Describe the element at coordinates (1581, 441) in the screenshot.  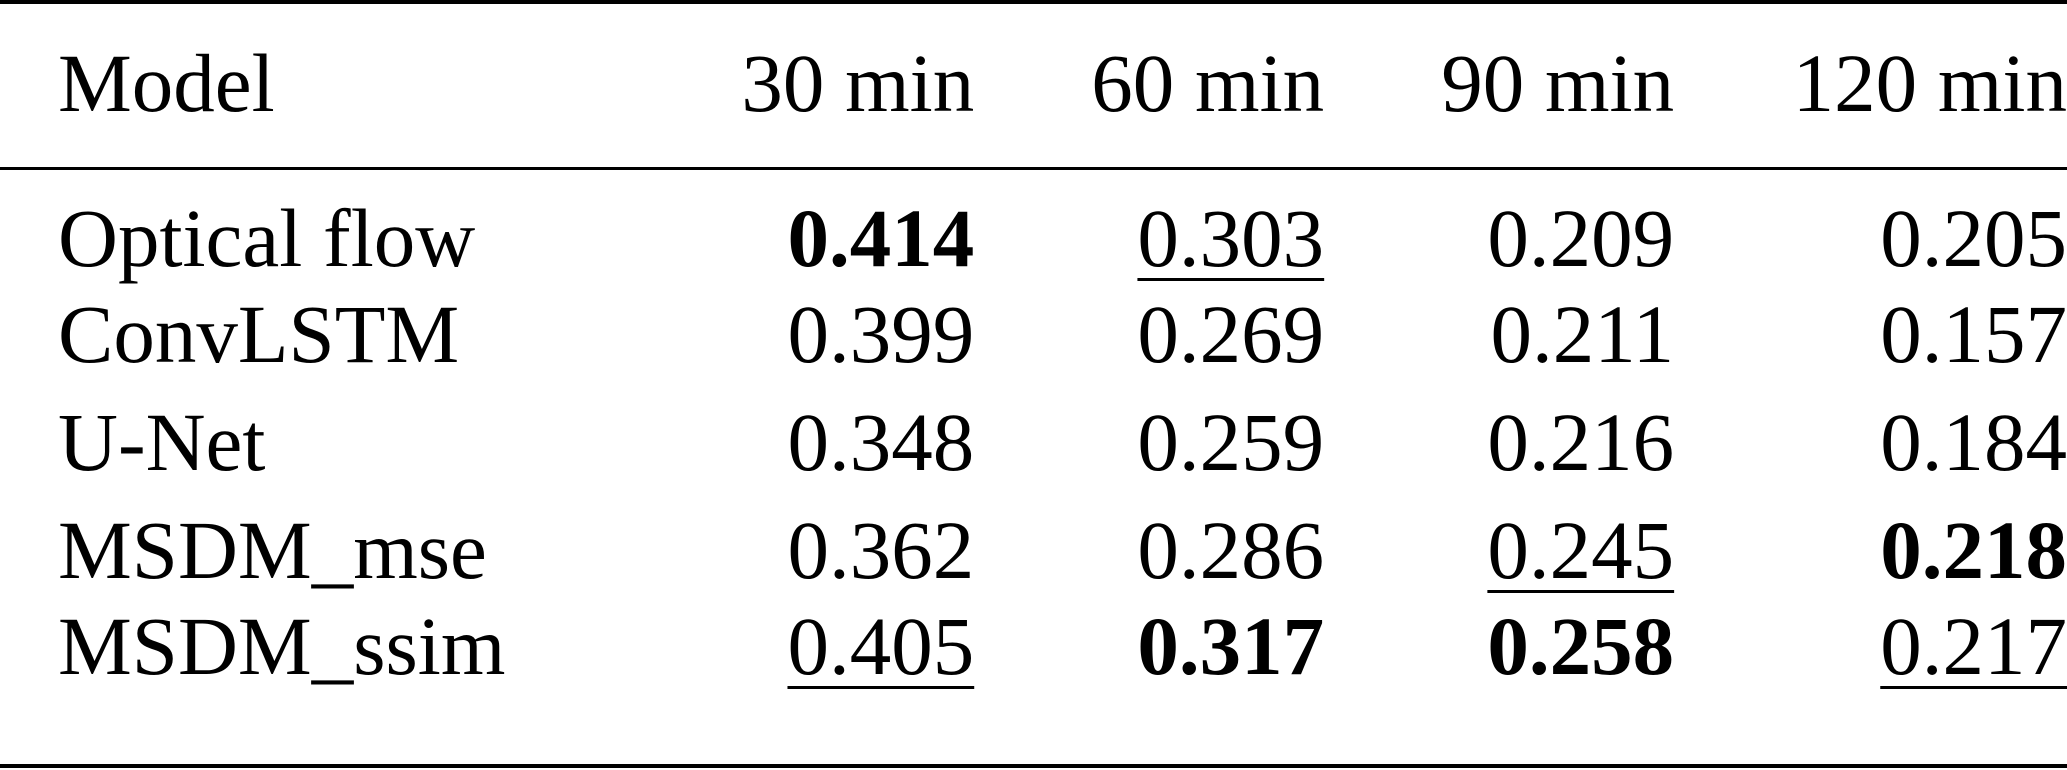
I see `score-cell: 0.216` at that location.